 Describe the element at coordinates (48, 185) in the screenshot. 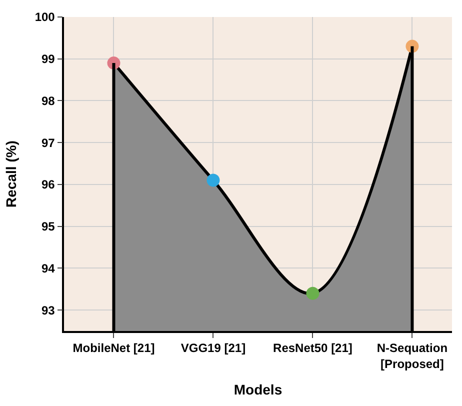

I see `y-tick-label: 96` at that location.